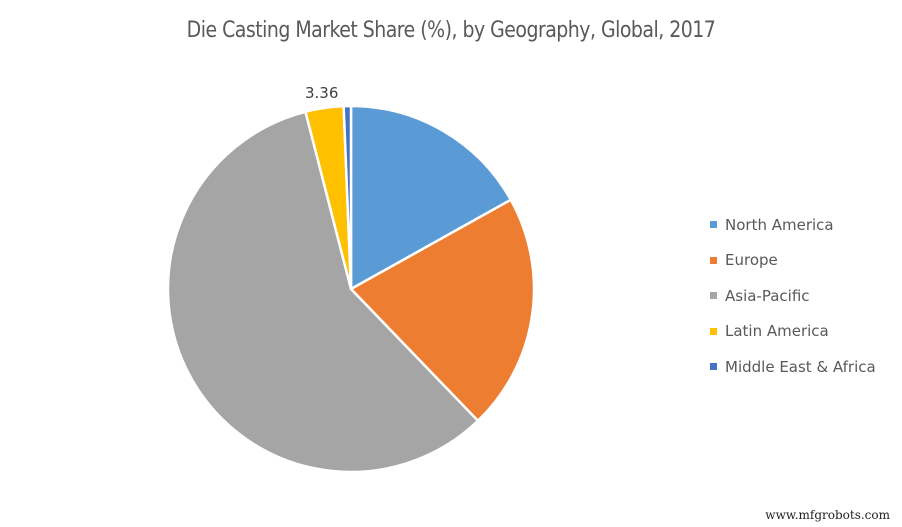 This screenshot has height=527, width=902. I want to click on legend-item-latin-america: Latin America, so click(793, 332).